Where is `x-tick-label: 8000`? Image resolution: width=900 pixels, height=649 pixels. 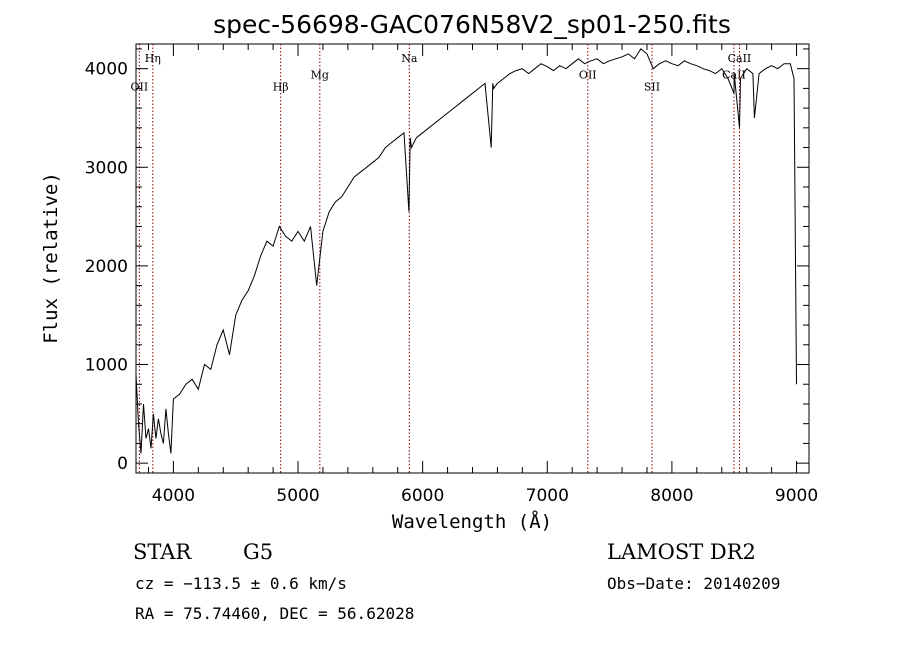
x-tick-label: 8000 is located at coordinates (671, 496).